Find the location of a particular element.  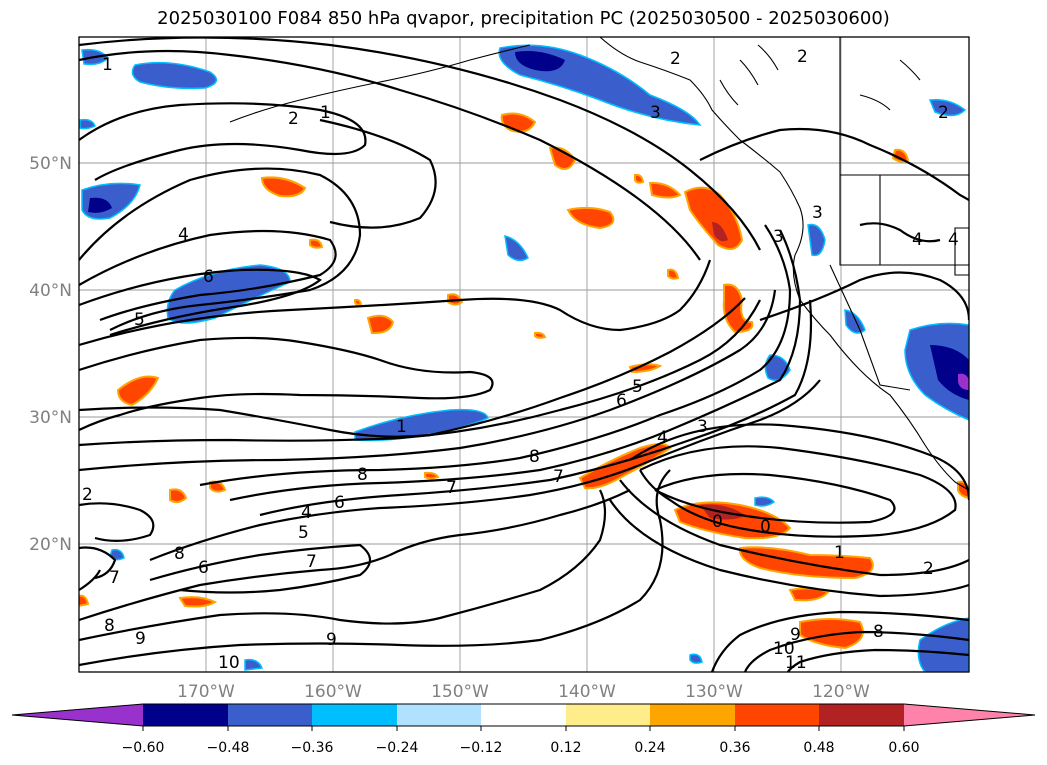

colorbar-tick-label: −0.24 is located at coordinates (397, 748).